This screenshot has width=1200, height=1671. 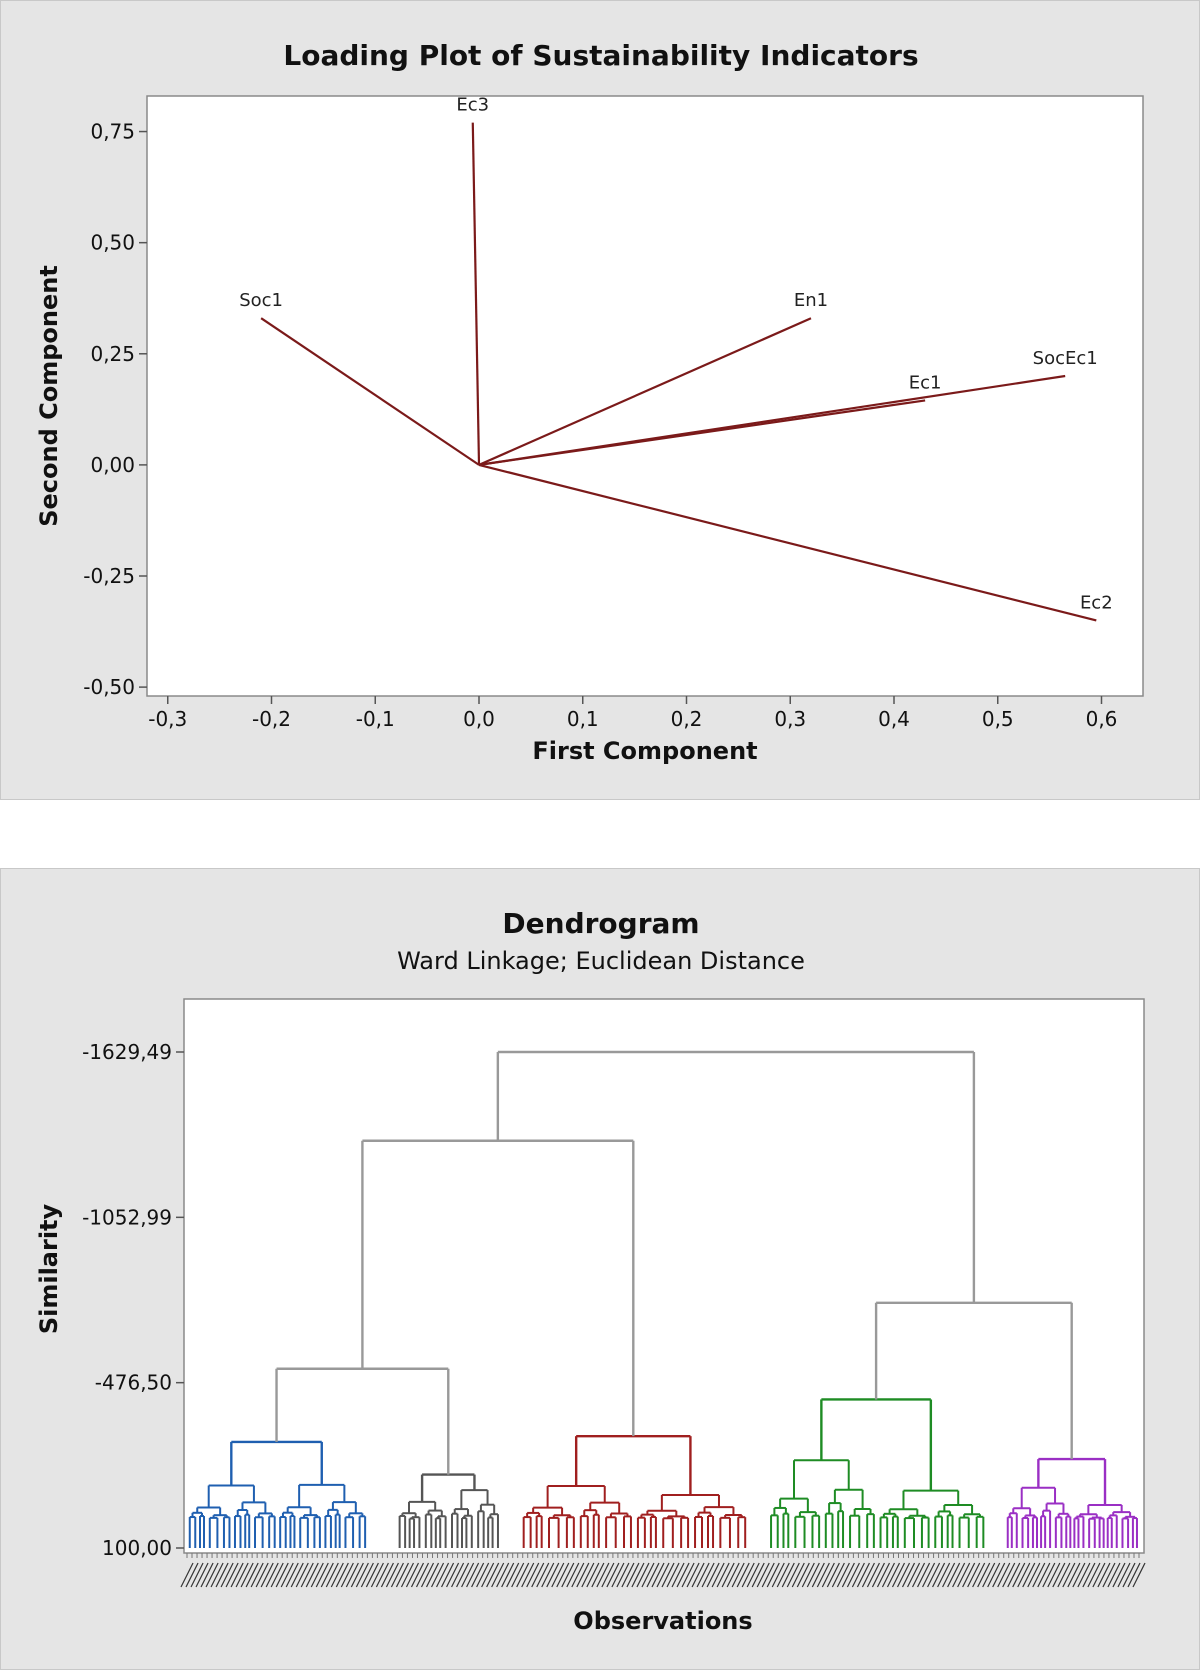 I want to click on x-tick-label: 0,0, so click(x=479, y=719).